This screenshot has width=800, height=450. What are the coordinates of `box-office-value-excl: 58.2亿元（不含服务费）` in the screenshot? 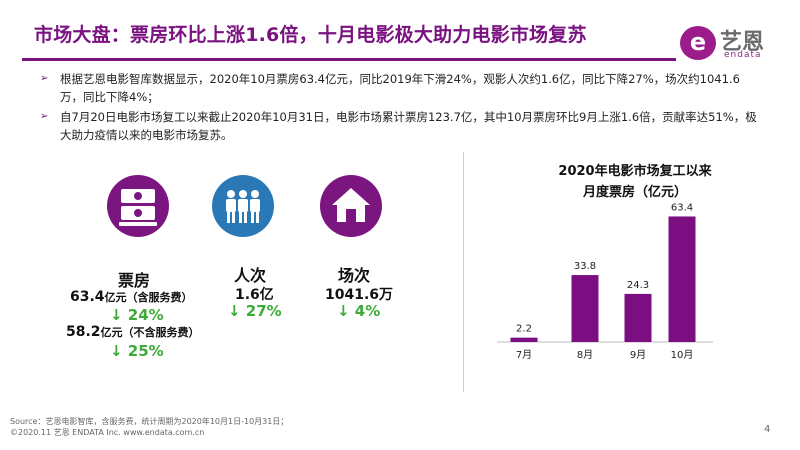 It's located at (133, 332).